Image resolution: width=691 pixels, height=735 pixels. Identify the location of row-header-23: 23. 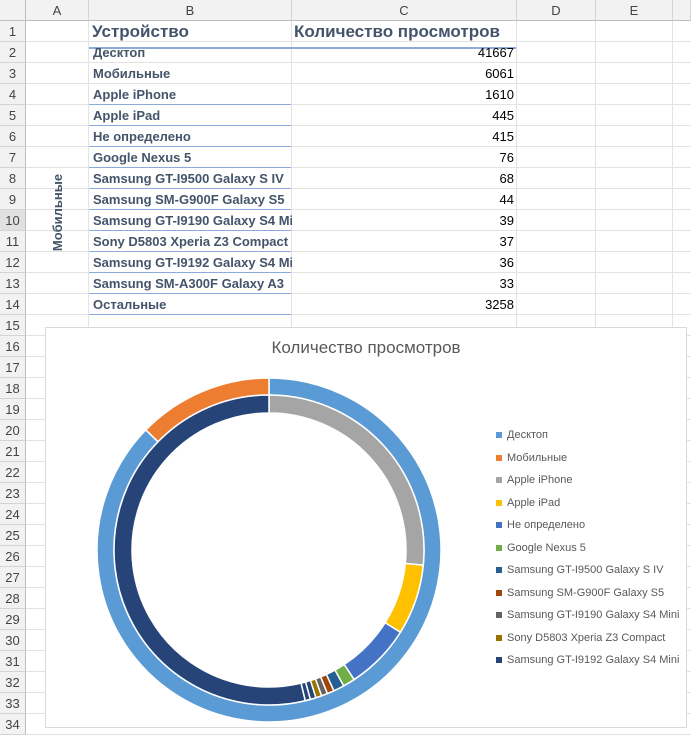
(13, 493).